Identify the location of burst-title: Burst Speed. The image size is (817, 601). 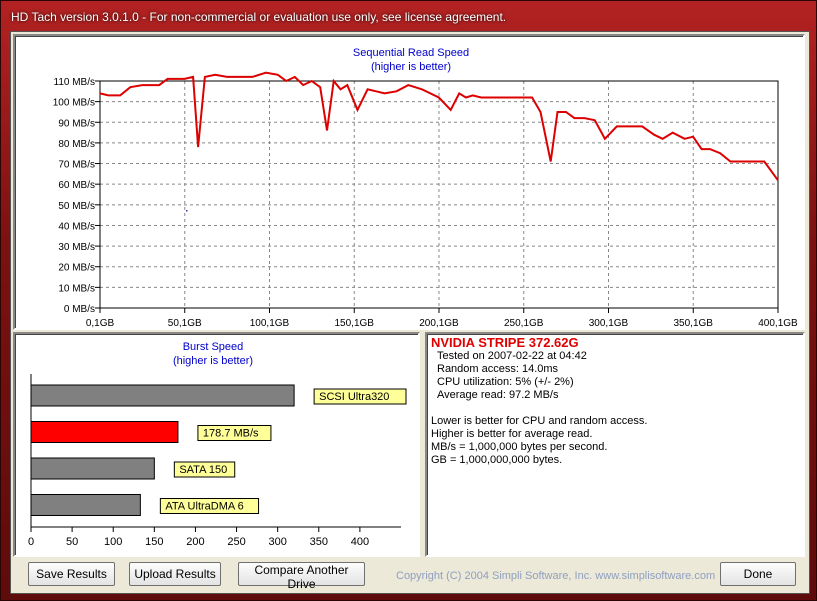
(213, 347).